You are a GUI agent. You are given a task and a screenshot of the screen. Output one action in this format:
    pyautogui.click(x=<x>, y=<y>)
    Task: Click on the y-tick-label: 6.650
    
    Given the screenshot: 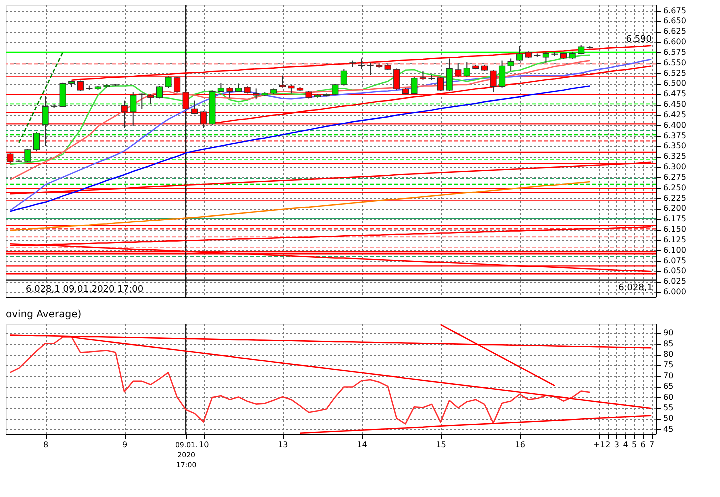 What is the action you would take?
    pyautogui.click(x=675, y=21)
    